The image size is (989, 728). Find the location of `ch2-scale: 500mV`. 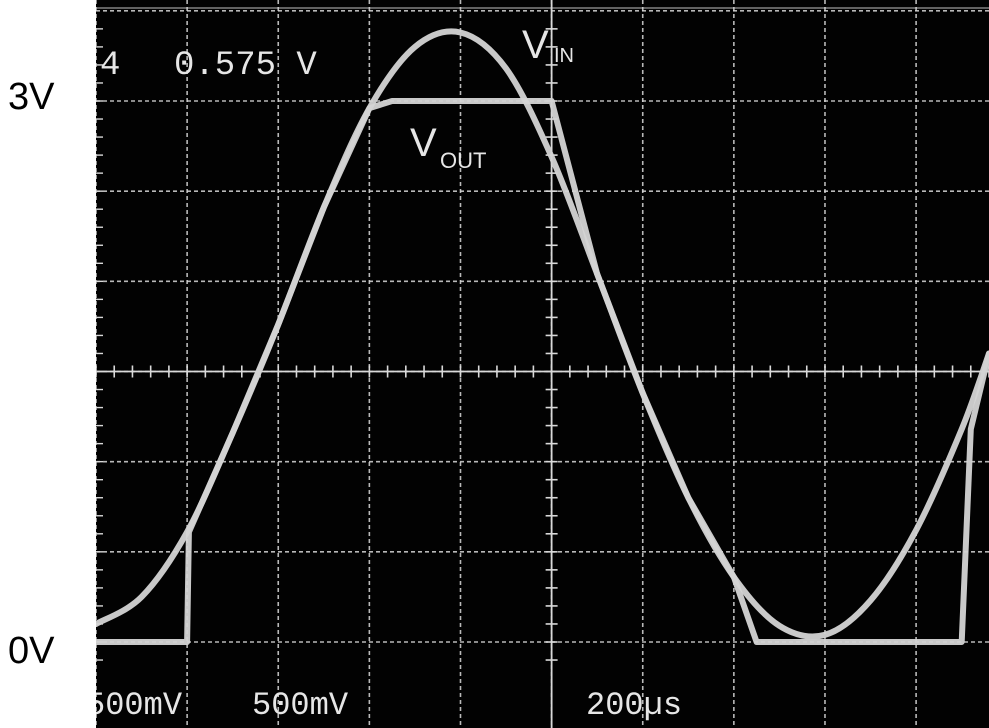

ch2-scale: 500mV is located at coordinates (300, 705).